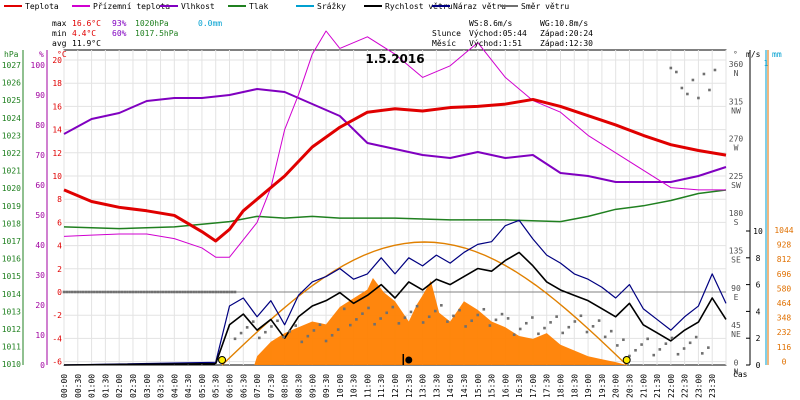 This screenshot has height=400, width=800. What do you see at coordinates (11, 83) in the screenshot?
I see `hpa-tick-label: 1026` at bounding box center [11, 83].